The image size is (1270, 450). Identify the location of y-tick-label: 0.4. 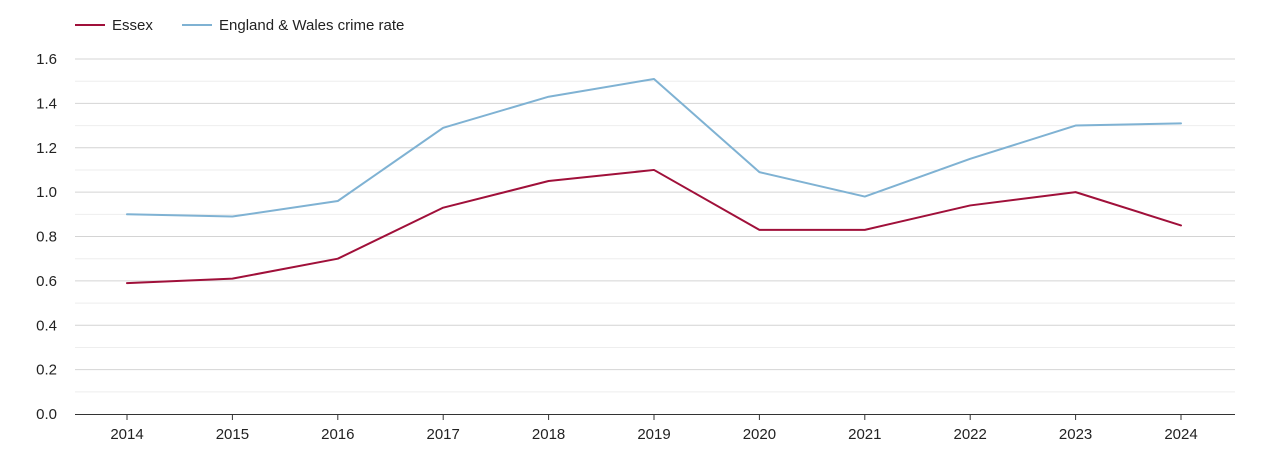
(46, 325).